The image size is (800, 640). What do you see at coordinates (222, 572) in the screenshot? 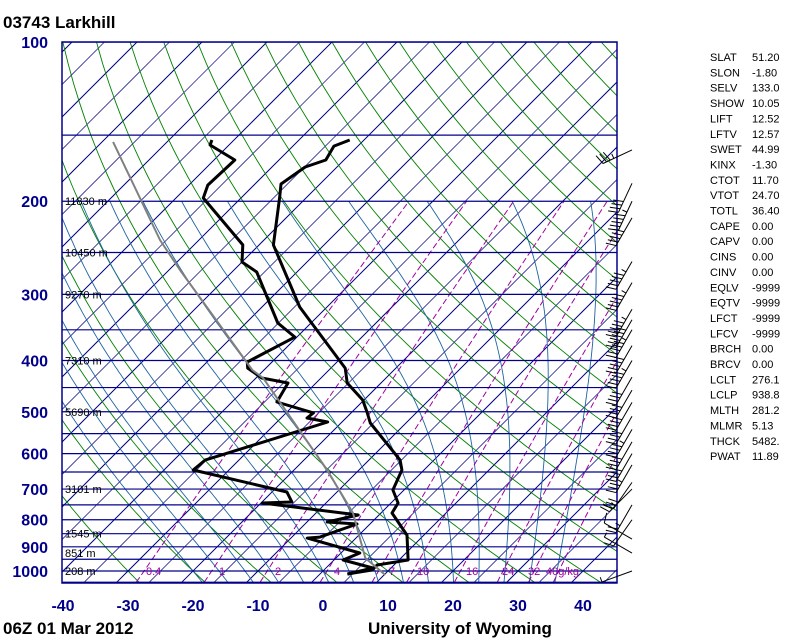
I see `mixing-ratio-label: 1` at bounding box center [222, 572].